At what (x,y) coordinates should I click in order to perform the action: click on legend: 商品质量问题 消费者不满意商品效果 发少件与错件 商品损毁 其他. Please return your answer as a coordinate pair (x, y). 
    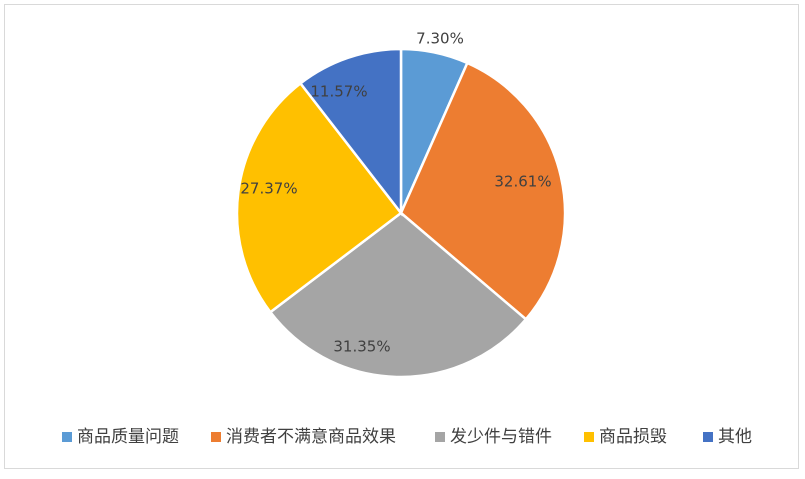
    Looking at the image, I should click on (407, 437).